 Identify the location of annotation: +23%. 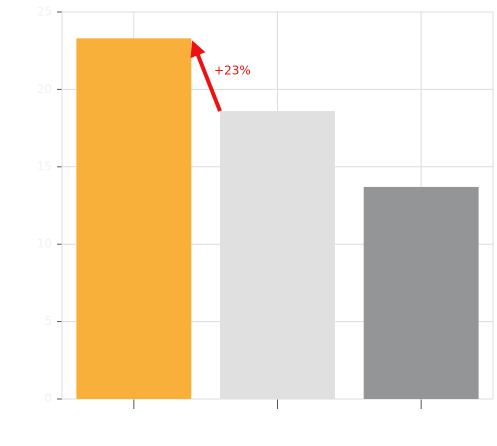
(232, 71).